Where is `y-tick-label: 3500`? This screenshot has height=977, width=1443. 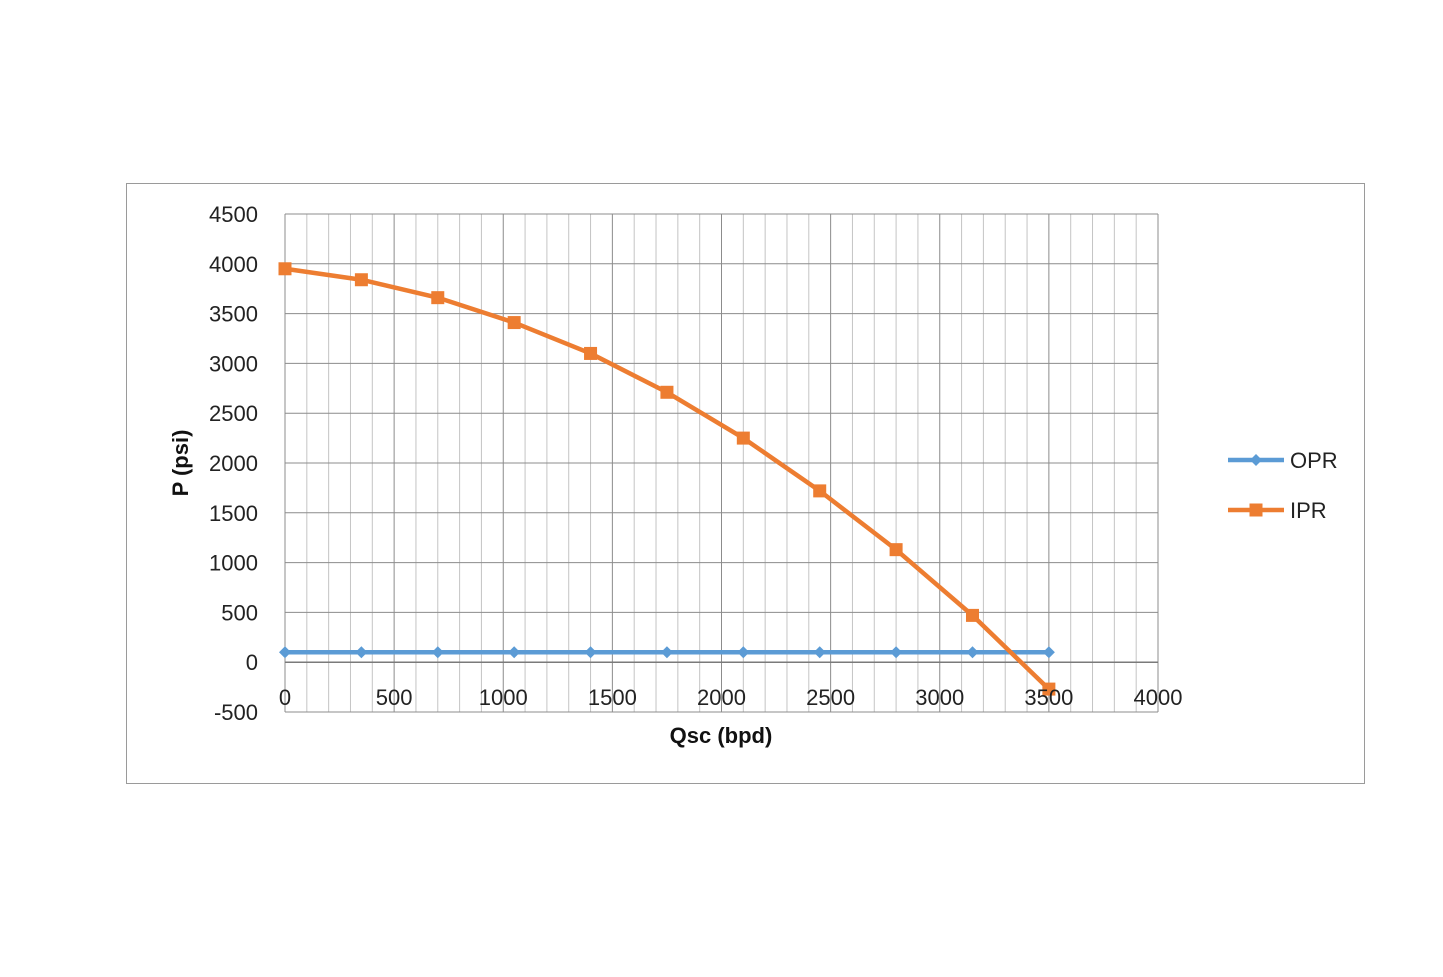 y-tick-label: 3500 is located at coordinates (233, 314).